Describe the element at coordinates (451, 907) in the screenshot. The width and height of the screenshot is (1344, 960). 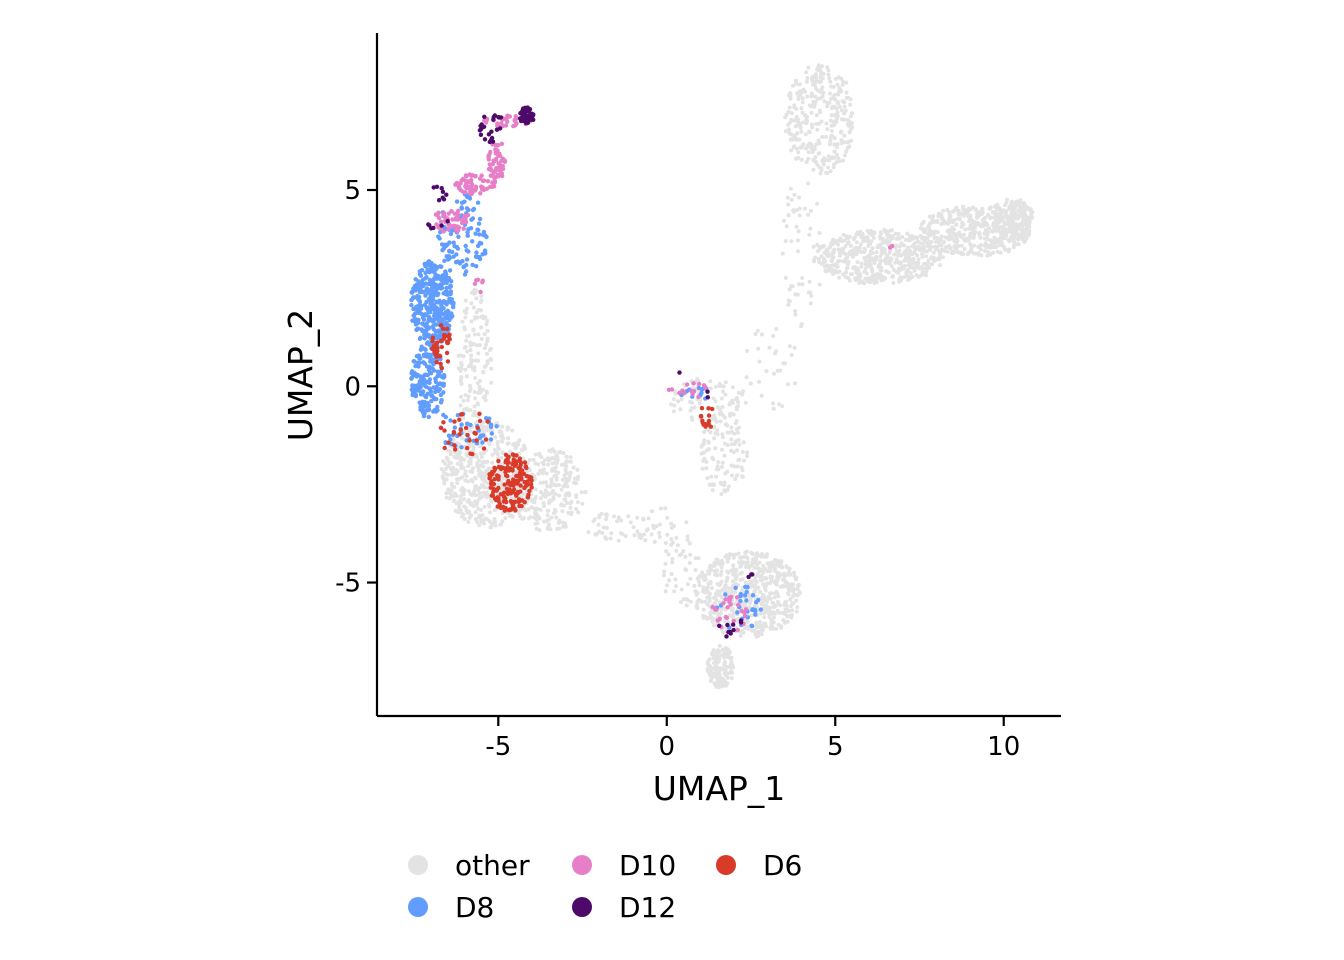
I see `legend-item-d8: D8` at that location.